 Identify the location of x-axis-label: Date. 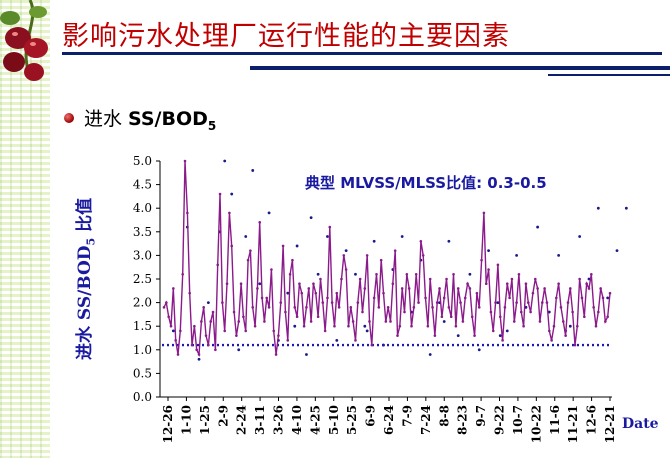
(640, 424).